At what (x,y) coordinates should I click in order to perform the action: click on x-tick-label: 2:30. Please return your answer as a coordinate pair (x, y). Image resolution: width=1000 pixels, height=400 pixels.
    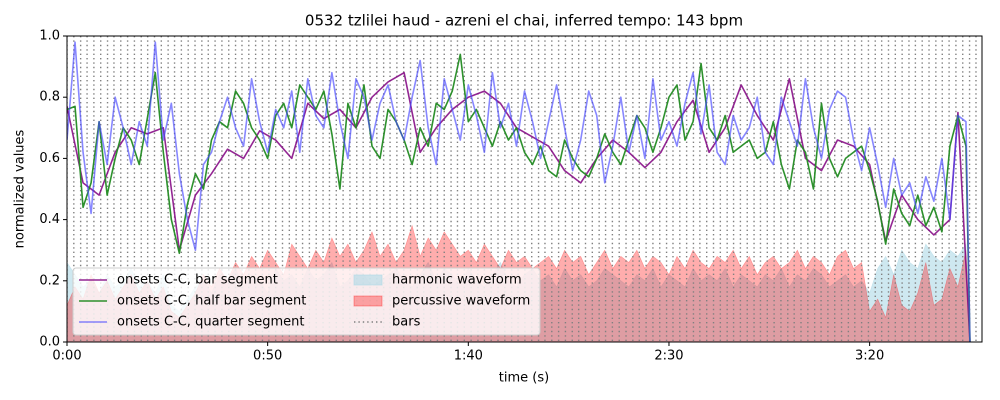
    Looking at the image, I should click on (668, 356).